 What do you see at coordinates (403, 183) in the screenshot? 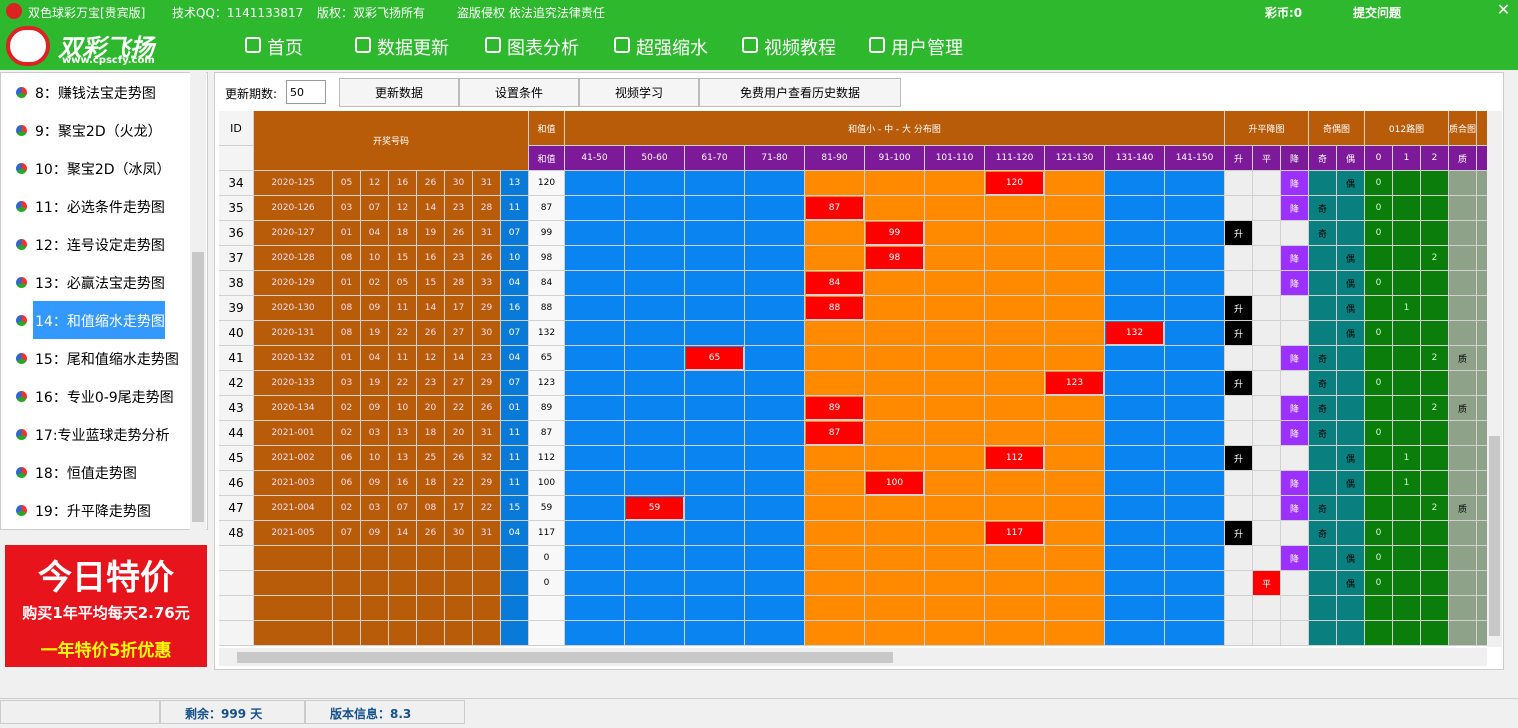
I see `red-ball: 16` at bounding box center [403, 183].